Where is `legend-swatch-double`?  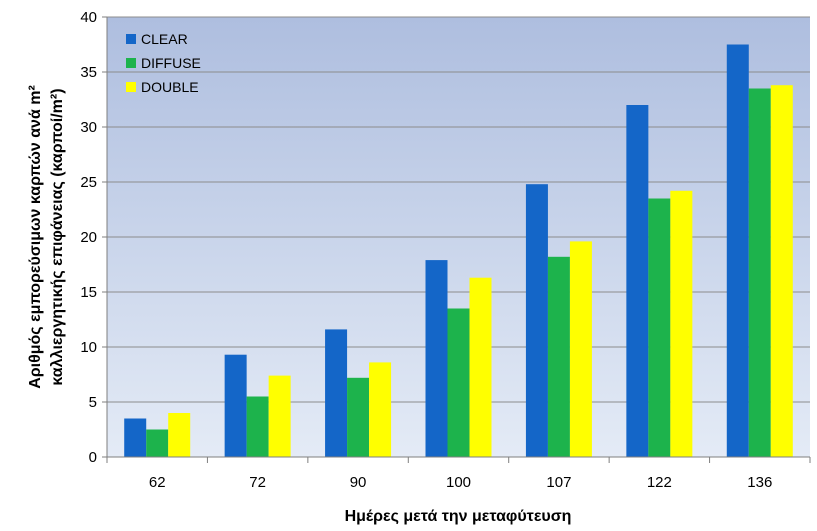 legend-swatch-double is located at coordinates (131, 87).